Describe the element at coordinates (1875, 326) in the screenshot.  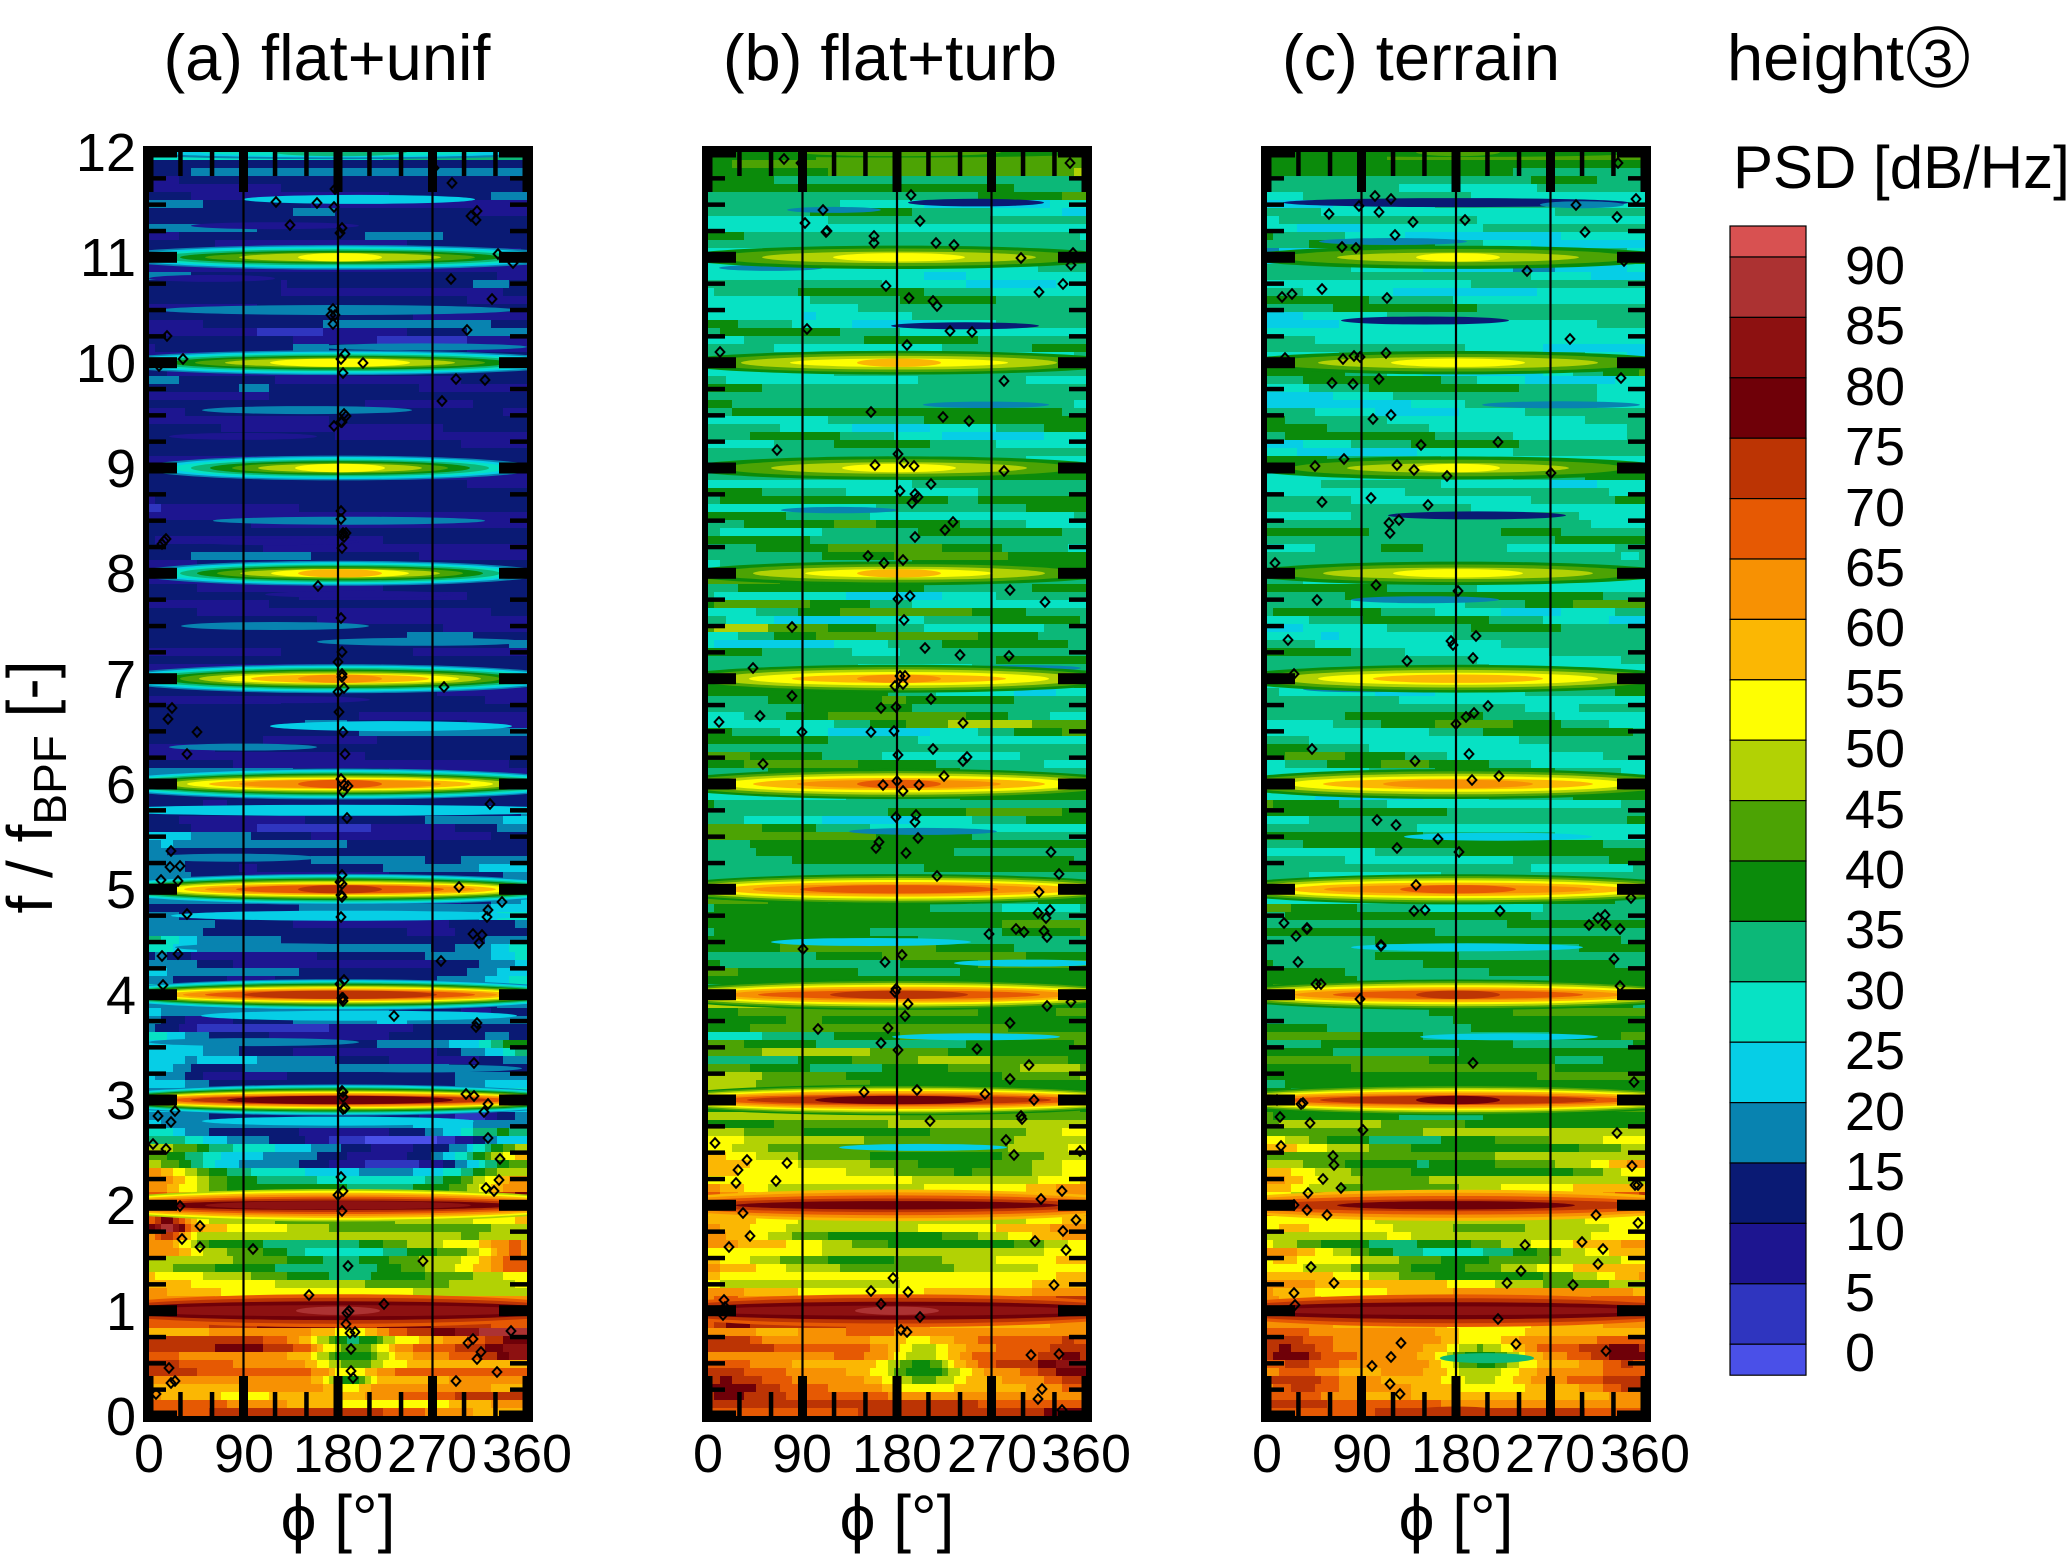
I see `svg-text: 85` at that location.